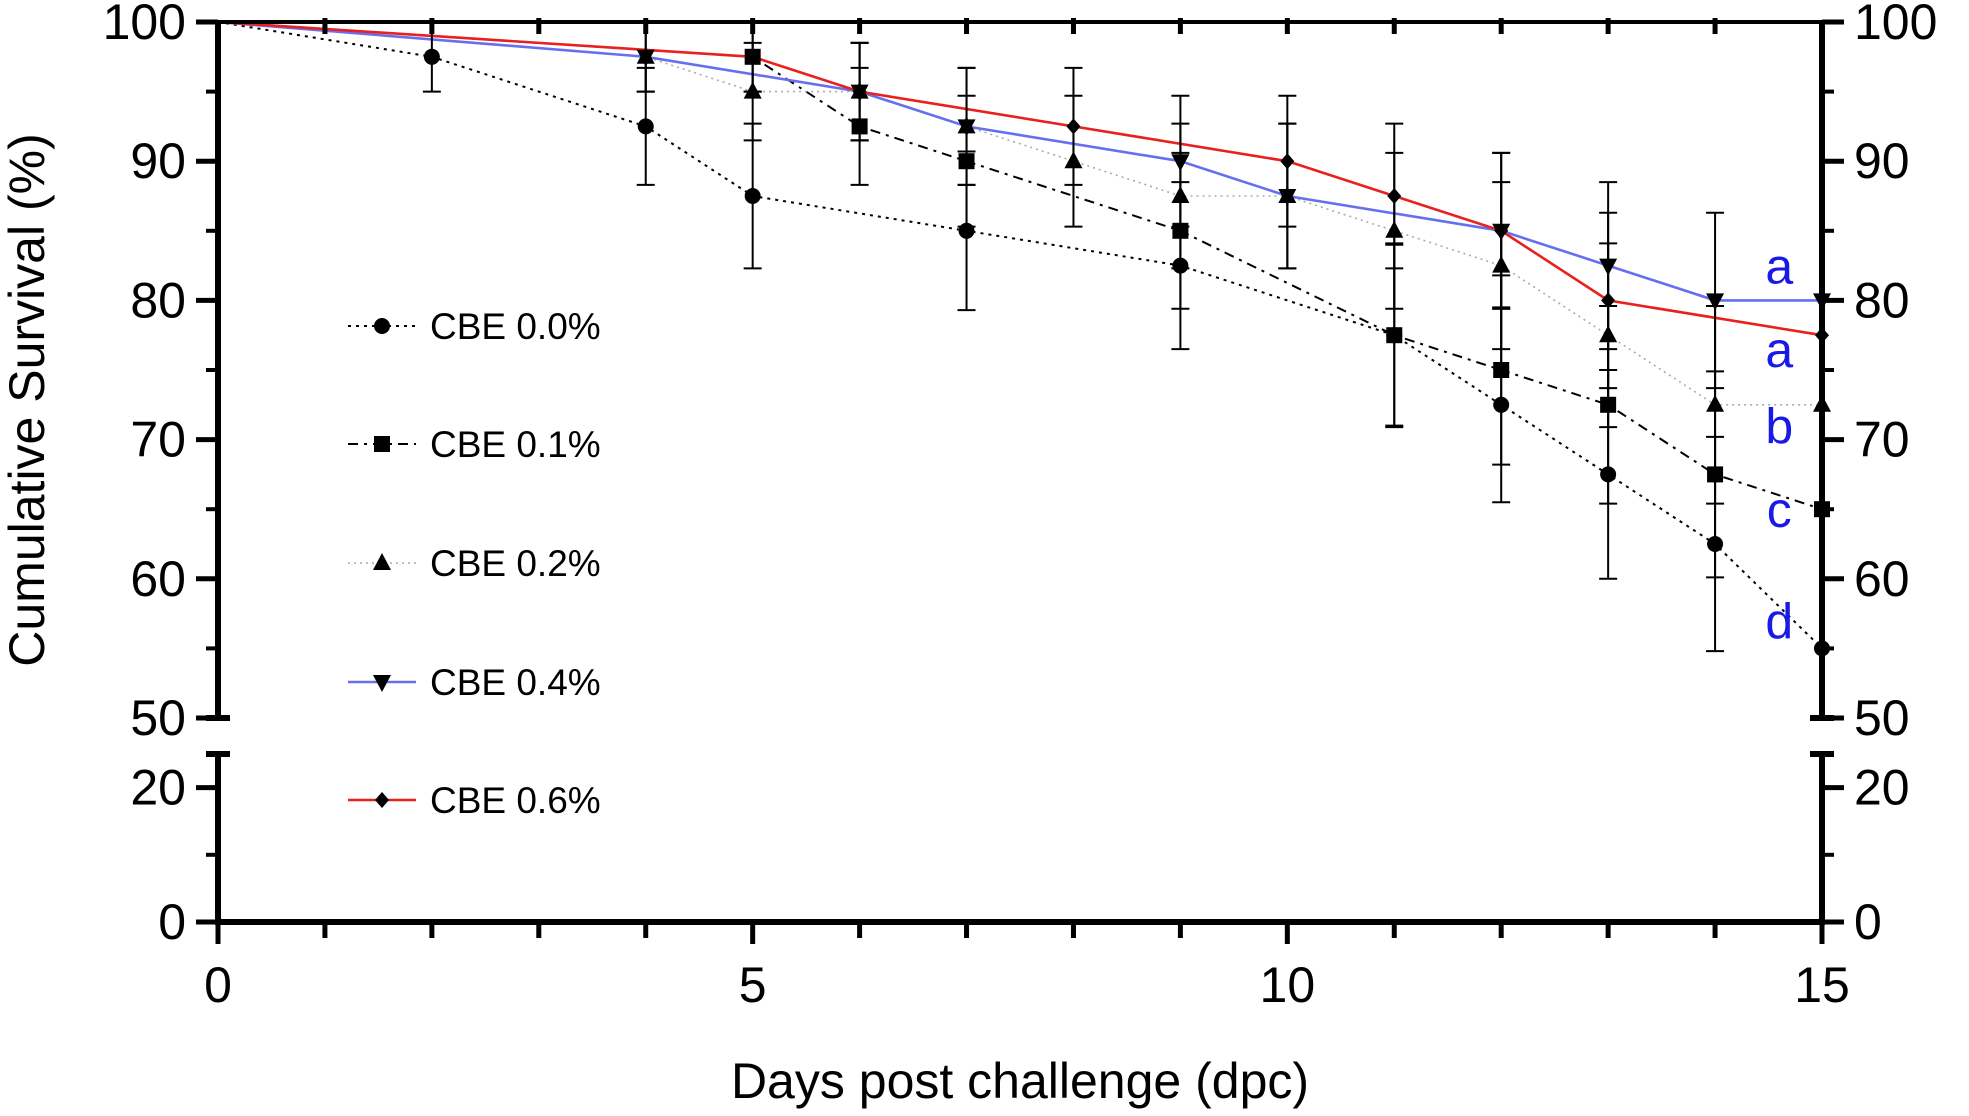 The width and height of the screenshot is (1969, 1116). What do you see at coordinates (1882, 579) in the screenshot?
I see `y-tick-label-right: 60` at bounding box center [1882, 579].